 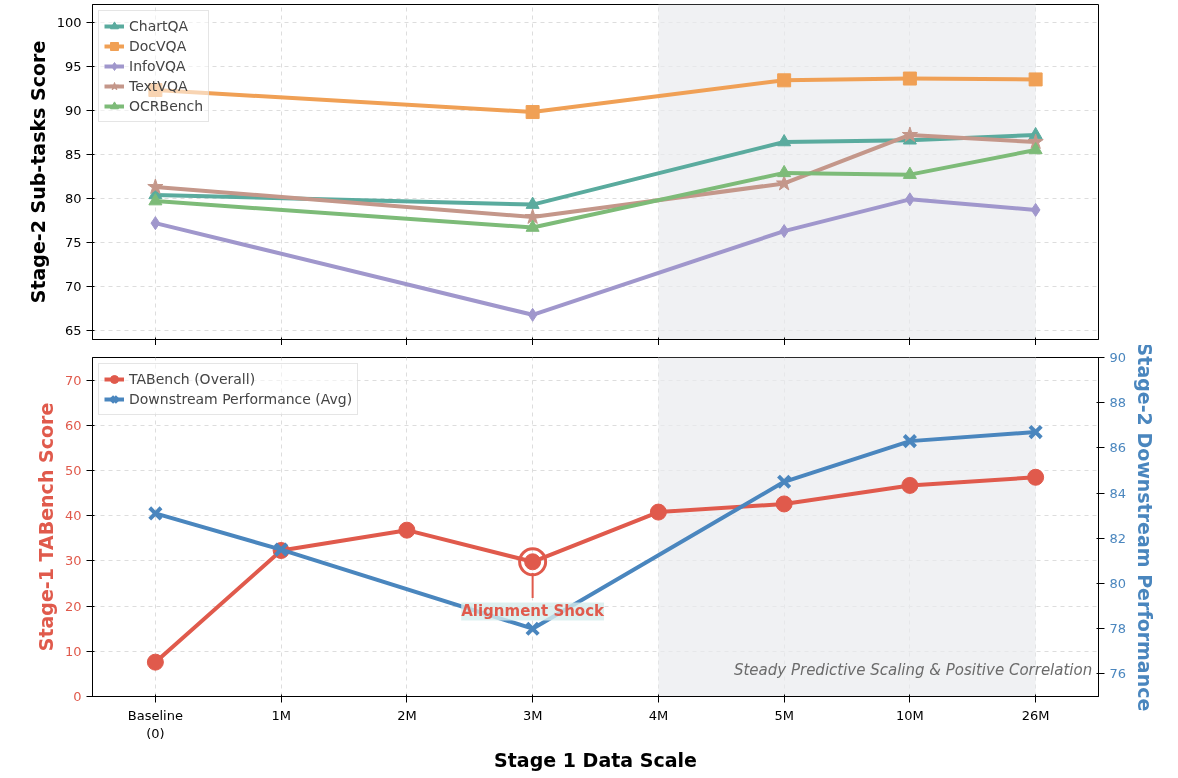 What do you see at coordinates (1118, 357) in the screenshot?
I see `y2-tick-label: 90` at bounding box center [1118, 357].